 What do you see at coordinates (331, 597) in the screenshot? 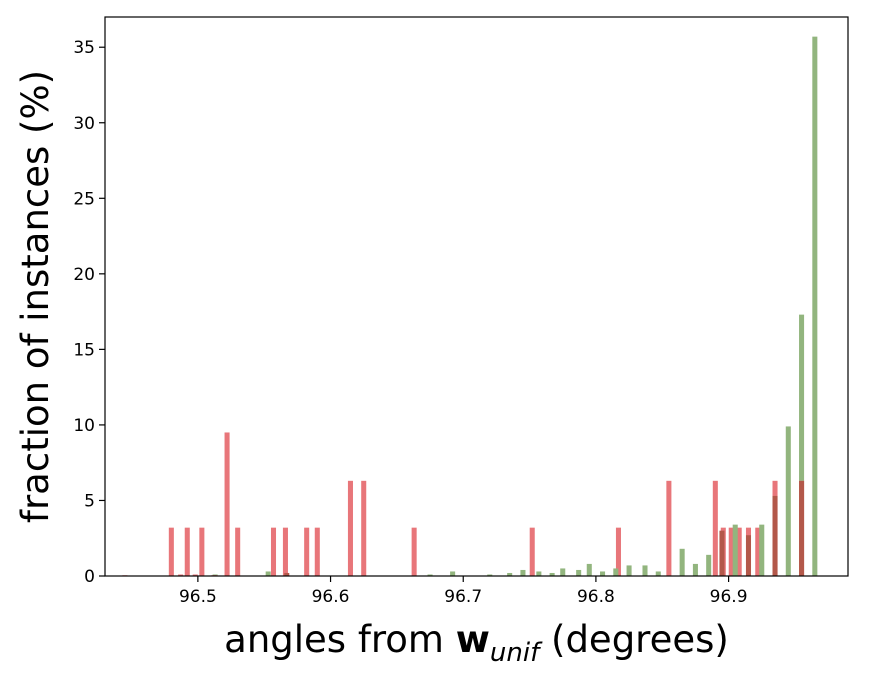
I see `x-tick-label: 96.6` at bounding box center [331, 597].